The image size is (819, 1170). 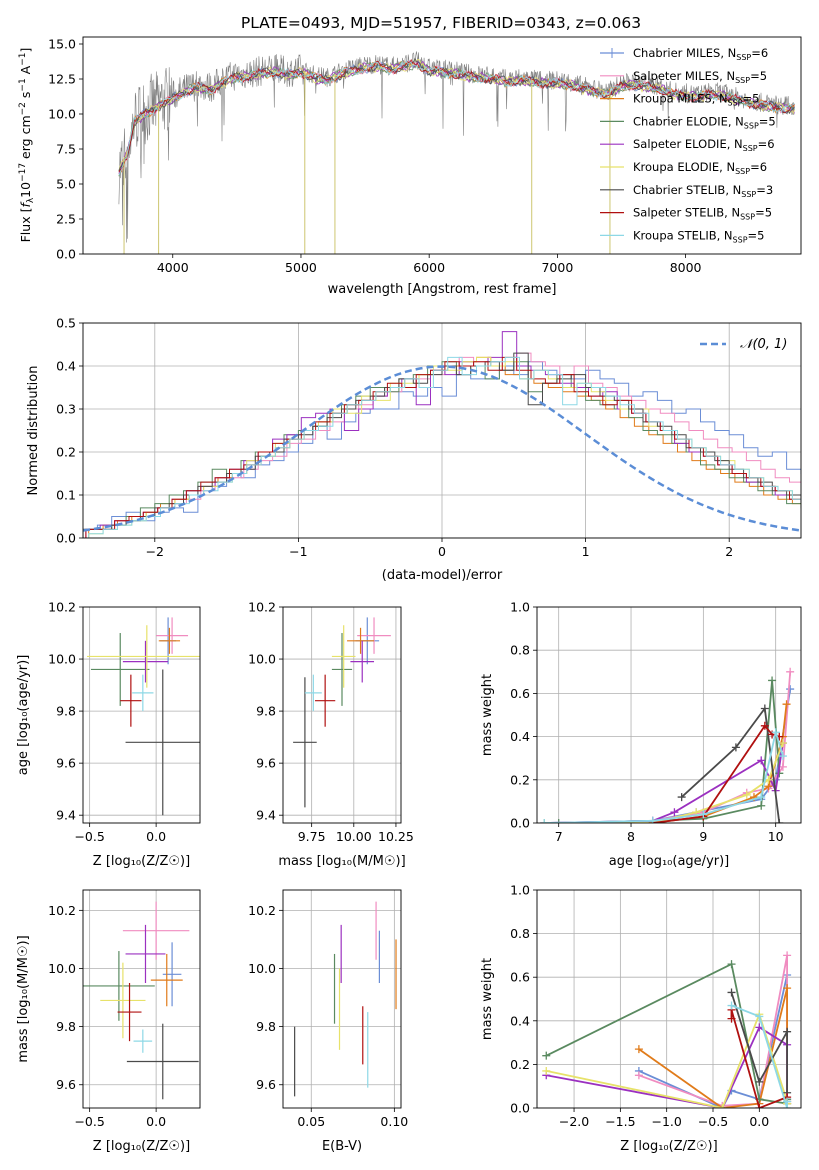 What do you see at coordinates (23, 998) in the screenshot?
I see `y-axis-label: mass [log₁₀(M/M☉)]` at bounding box center [23, 998].